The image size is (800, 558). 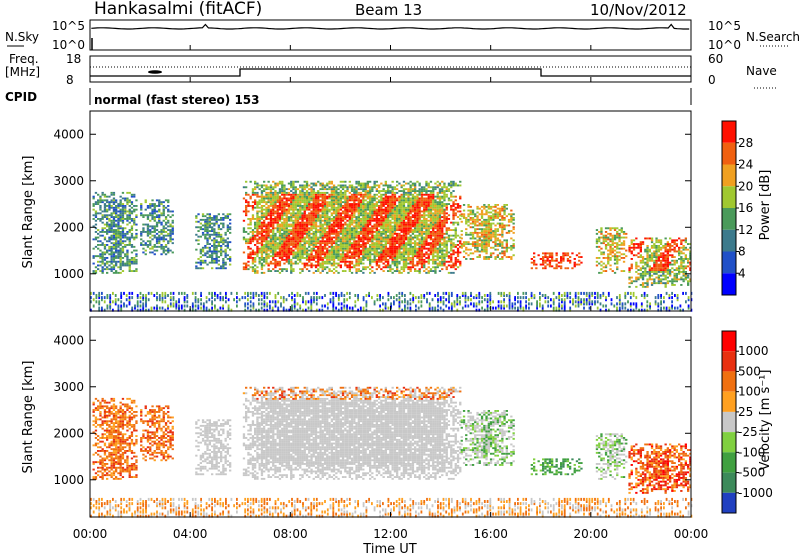 What do you see at coordinates (68, 45) in the screenshot?
I see `nsky-tick-bottom: 10^0` at bounding box center [68, 45].